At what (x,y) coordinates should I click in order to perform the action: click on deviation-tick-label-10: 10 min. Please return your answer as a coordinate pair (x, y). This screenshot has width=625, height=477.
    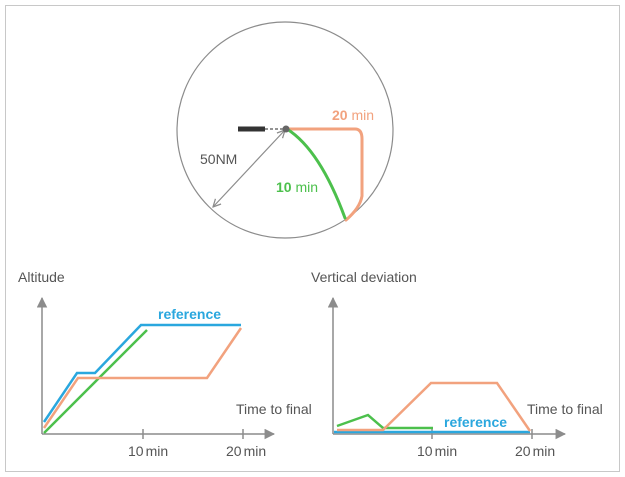
    Looking at the image, I should click on (437, 451).